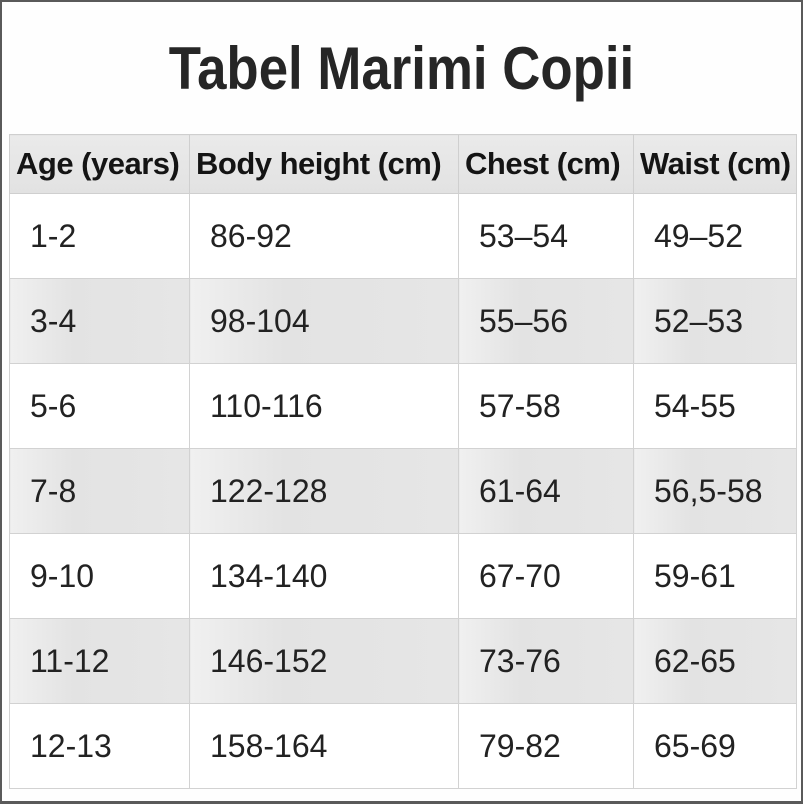 This screenshot has height=804, width=803. I want to click on table-cell-chest: 55–56, so click(546, 321).